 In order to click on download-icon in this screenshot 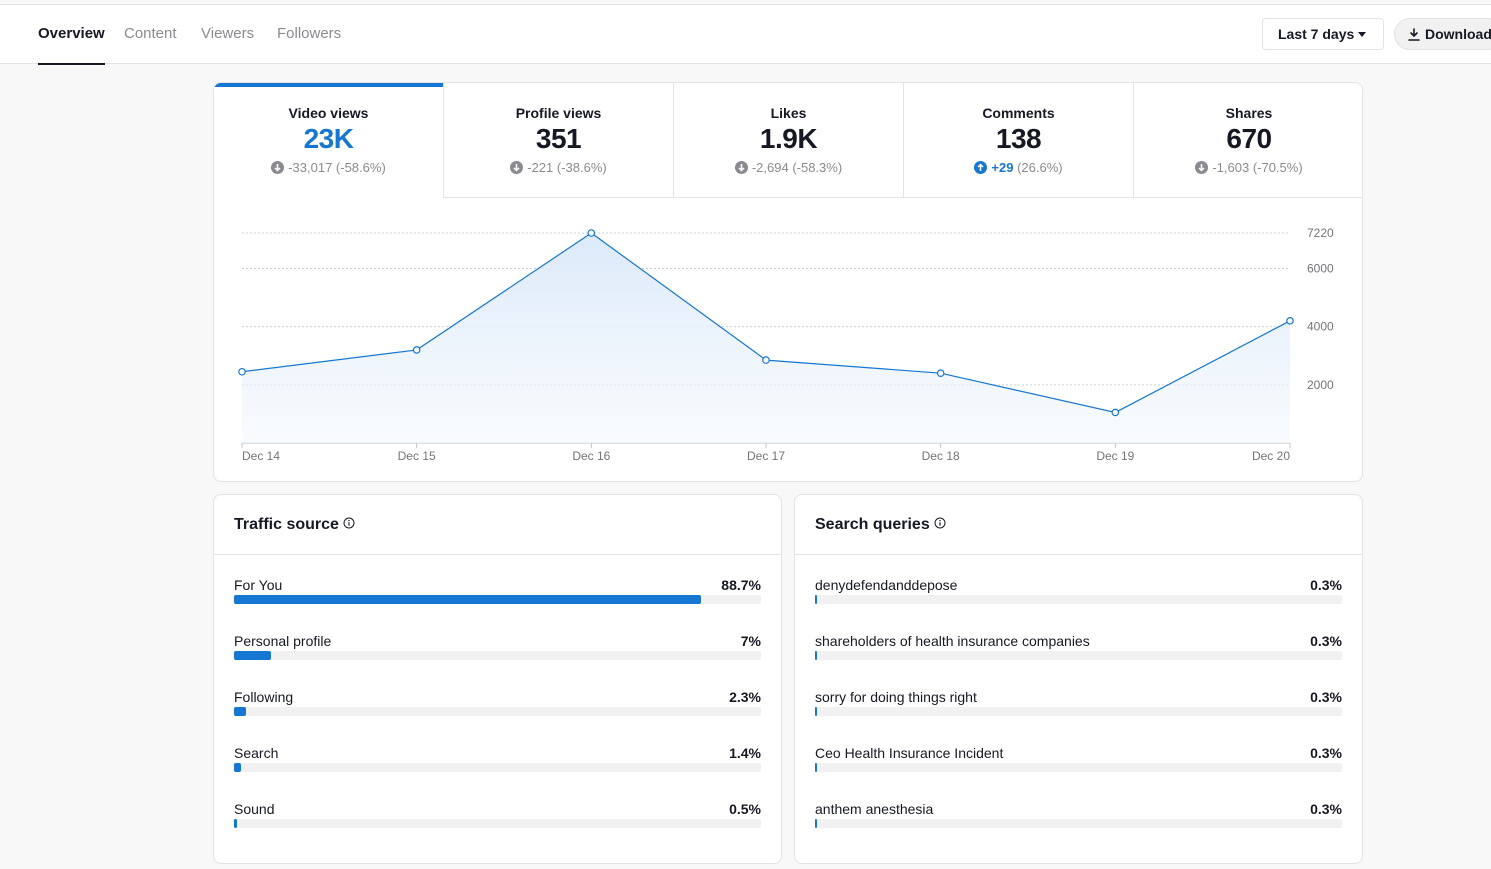, I will do `click(1414, 34)`.